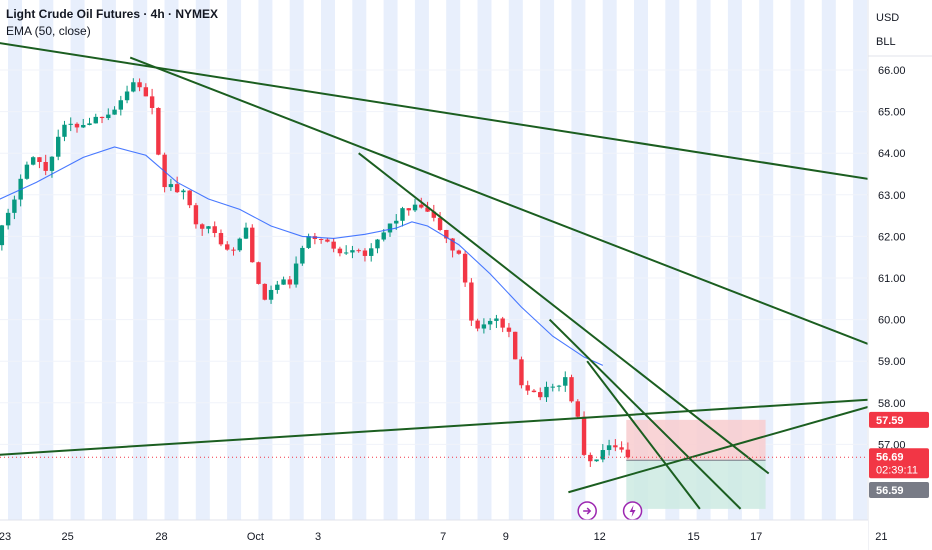  Describe the element at coordinates (610, 510) in the screenshot. I see `event-markers` at that location.